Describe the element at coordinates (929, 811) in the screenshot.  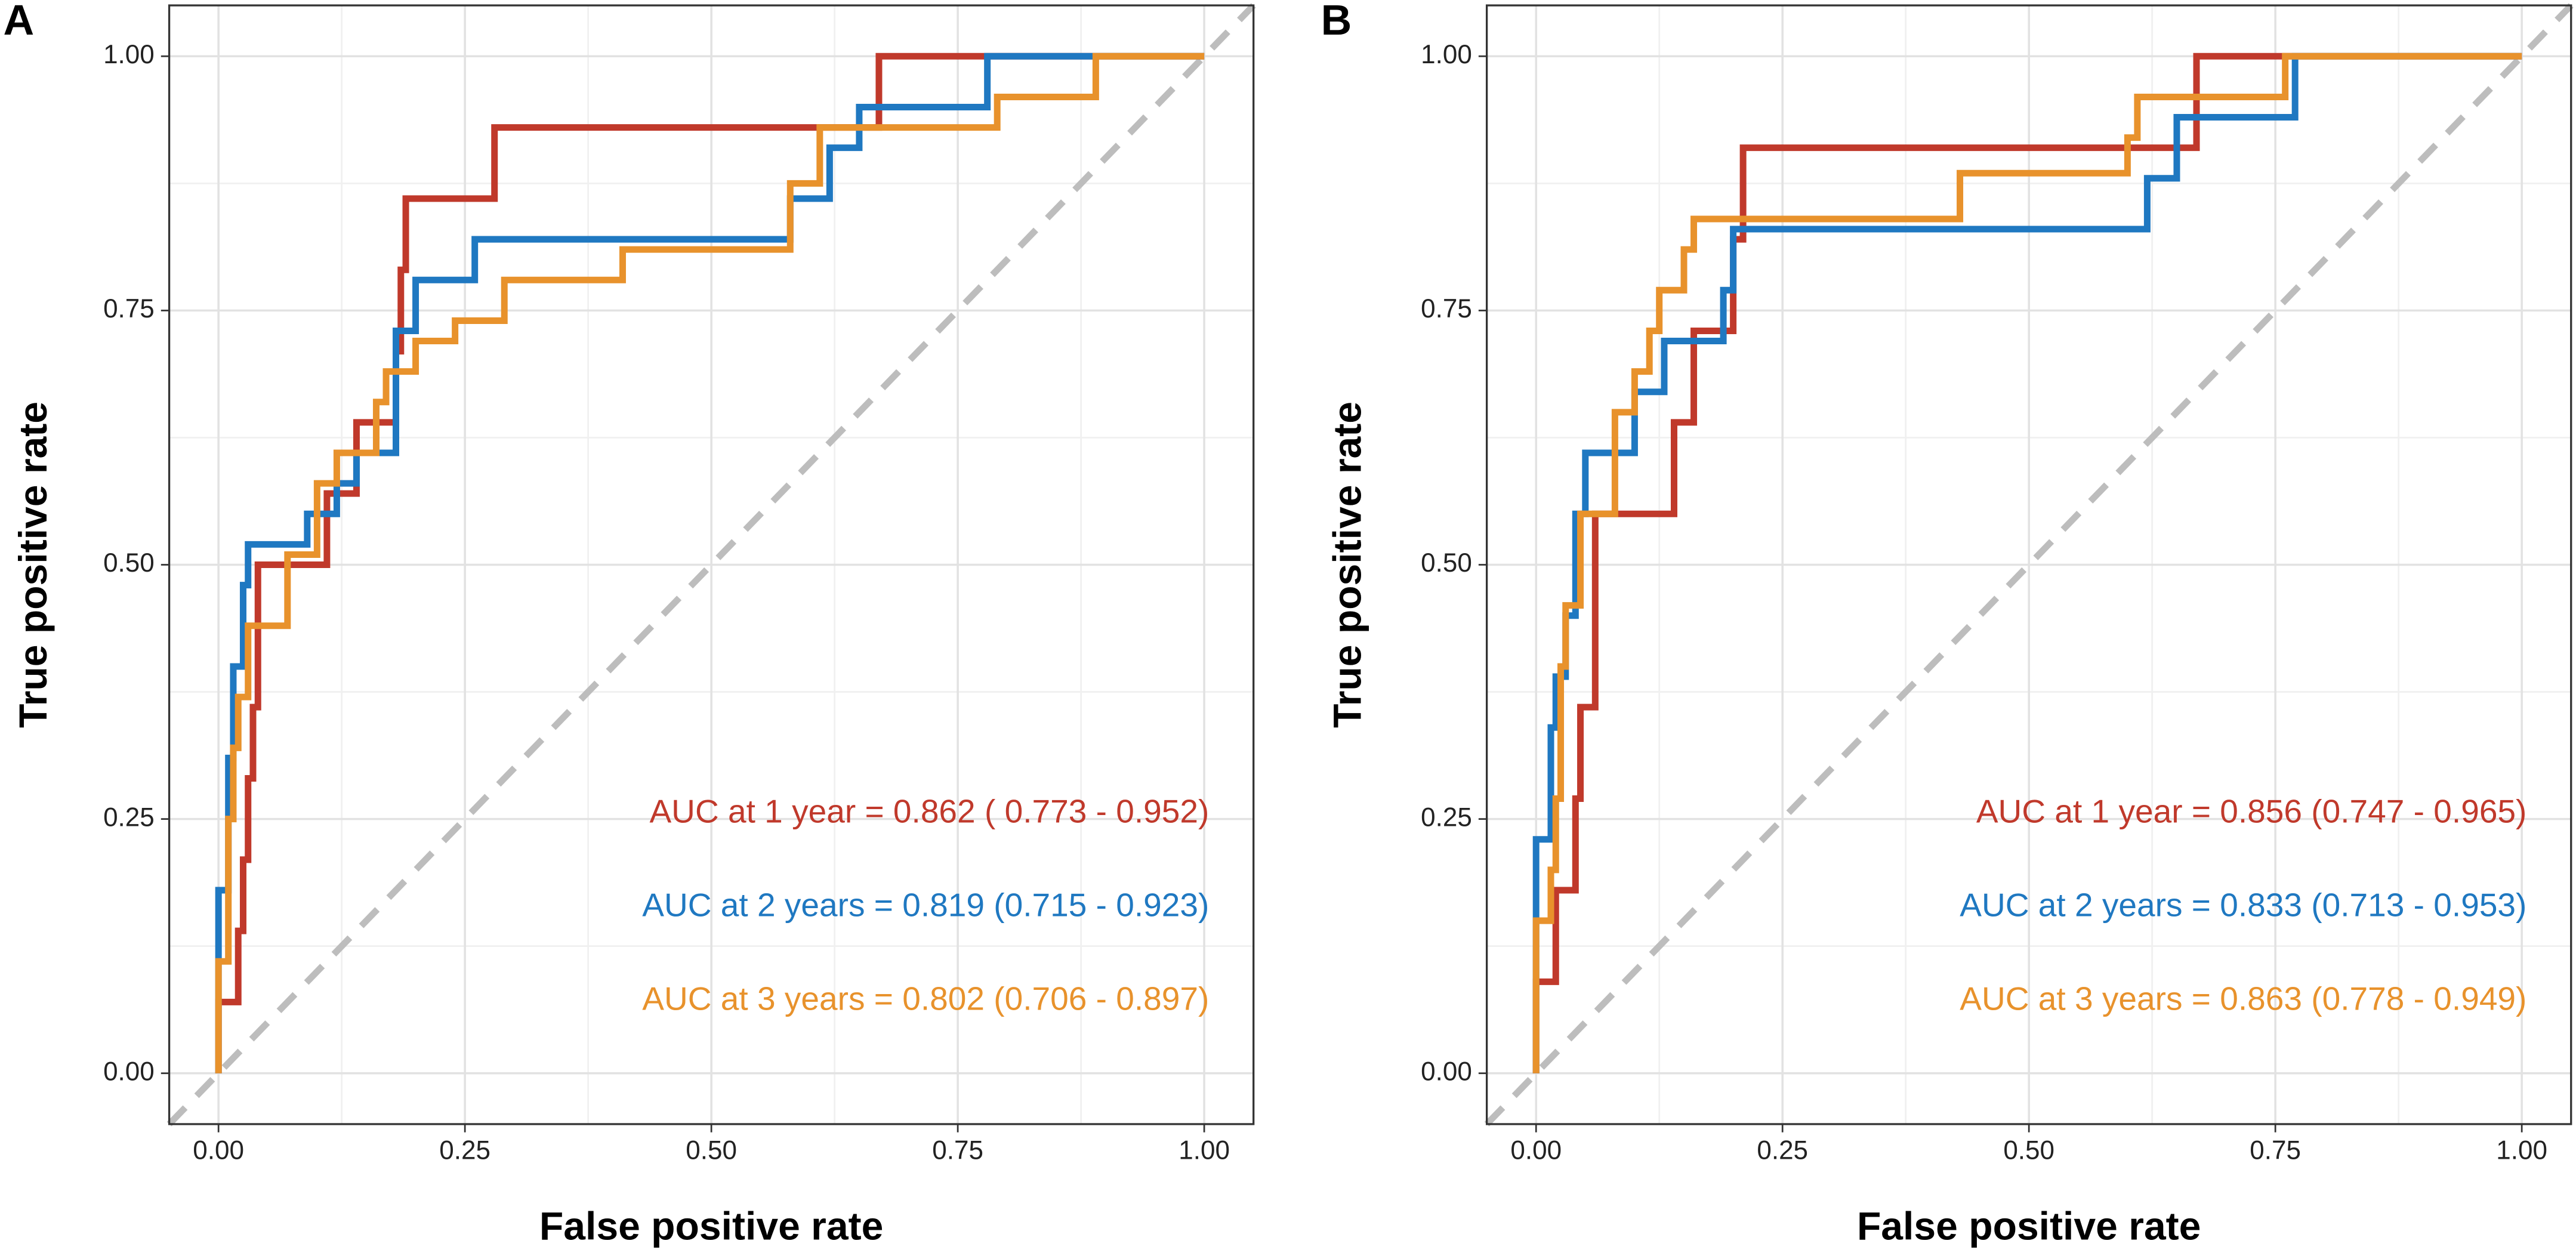
I see `auc-annotation: AUC at 1 year = 0.862 ( 0.773 - 0.952)` at that location.